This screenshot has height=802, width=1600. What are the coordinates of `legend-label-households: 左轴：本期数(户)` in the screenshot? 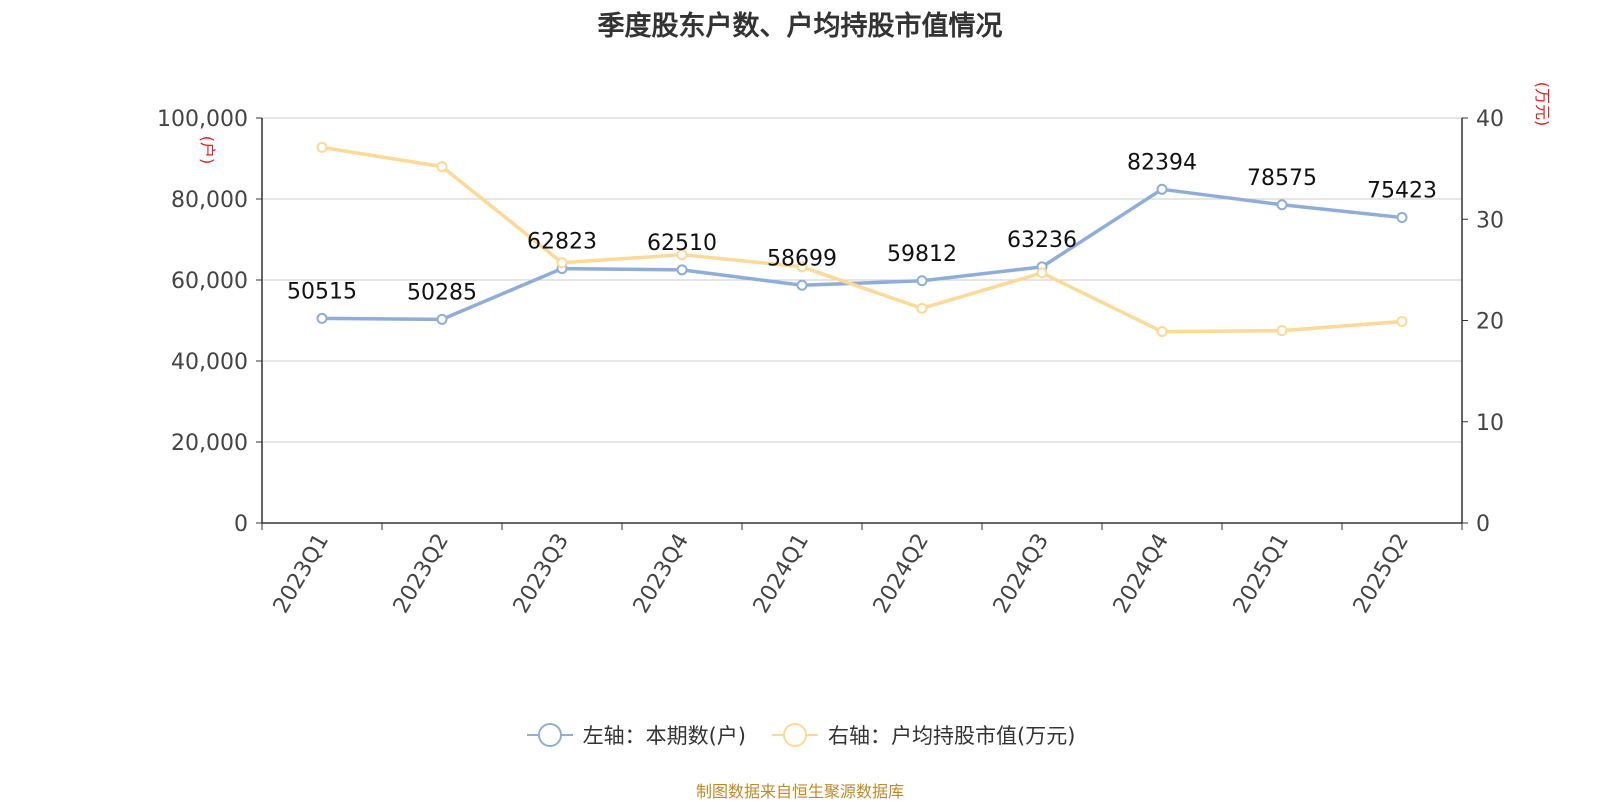 It's located at (664, 736).